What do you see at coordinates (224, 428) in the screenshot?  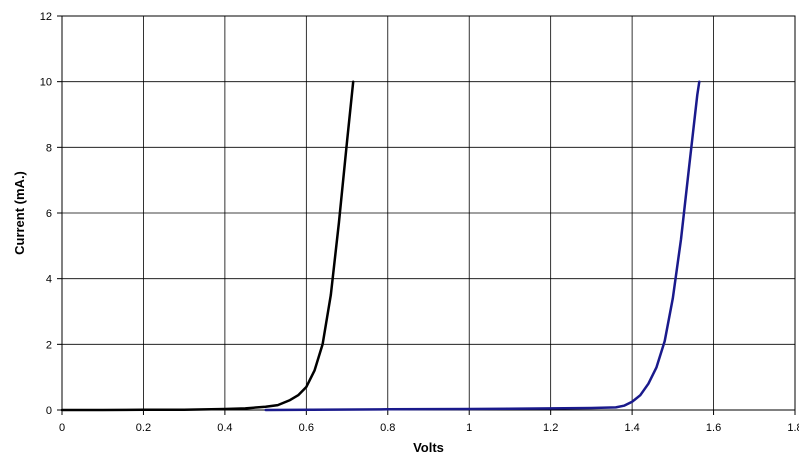 I see `x-tick-label: 0.4` at bounding box center [224, 428].